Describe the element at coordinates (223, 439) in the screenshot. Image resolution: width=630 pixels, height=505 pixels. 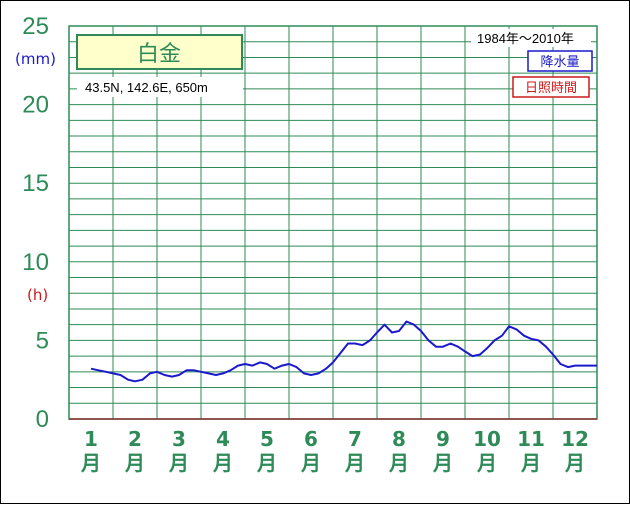
I see `x-tick-label: 4` at that location.